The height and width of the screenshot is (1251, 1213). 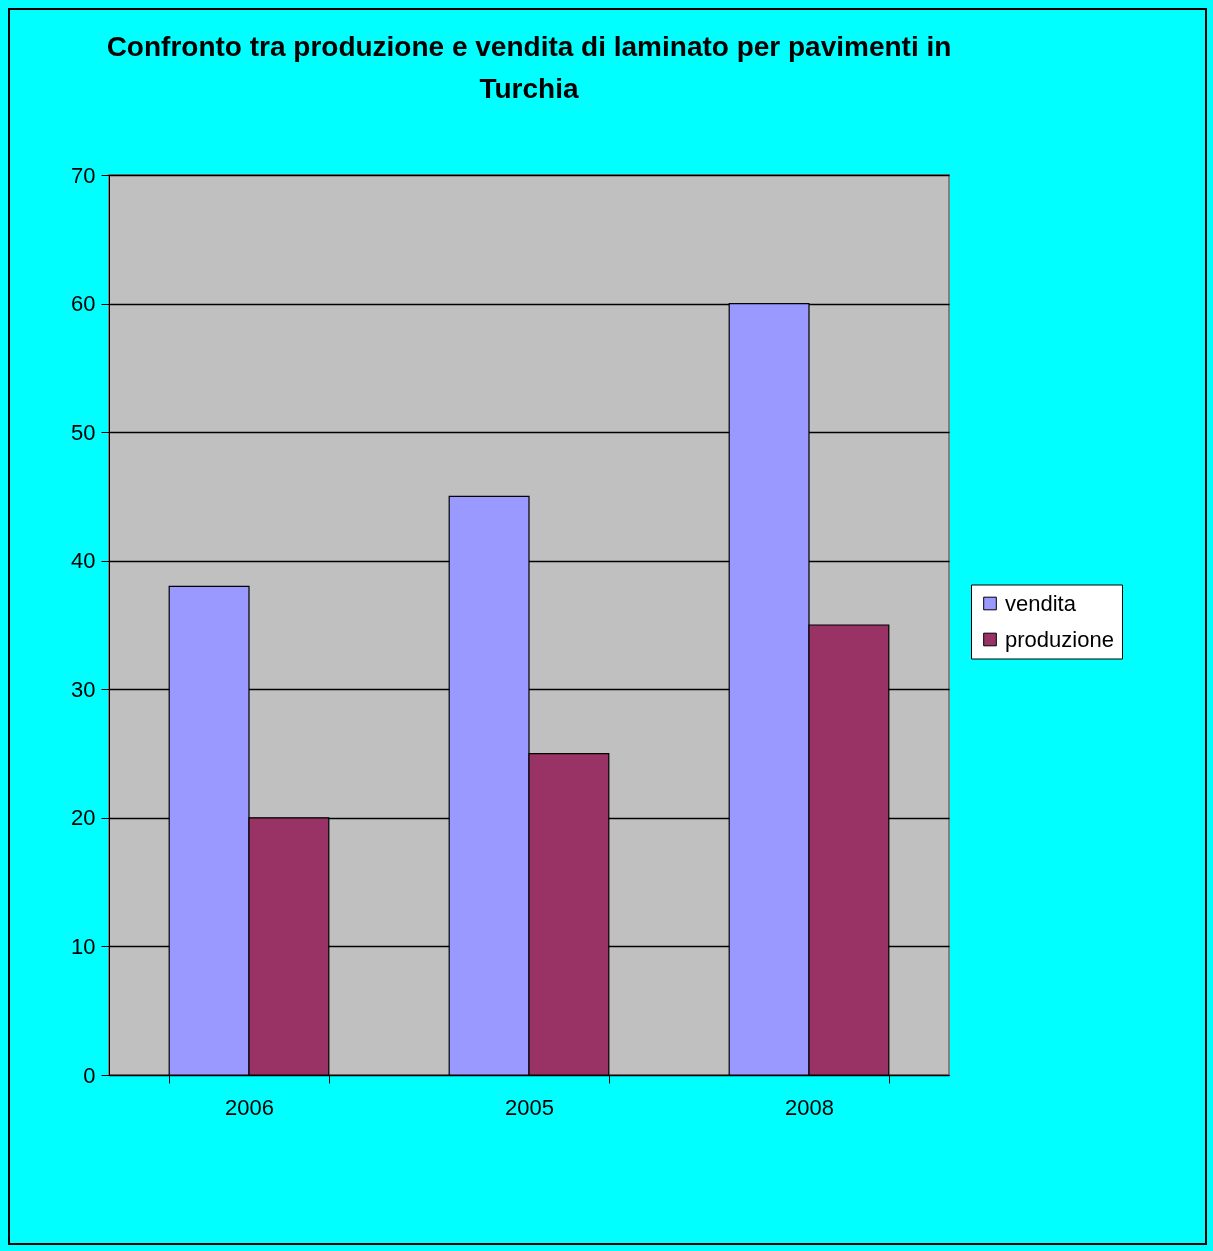 What do you see at coordinates (249, 1107) in the screenshot?
I see `x-tick-label: 2006` at bounding box center [249, 1107].